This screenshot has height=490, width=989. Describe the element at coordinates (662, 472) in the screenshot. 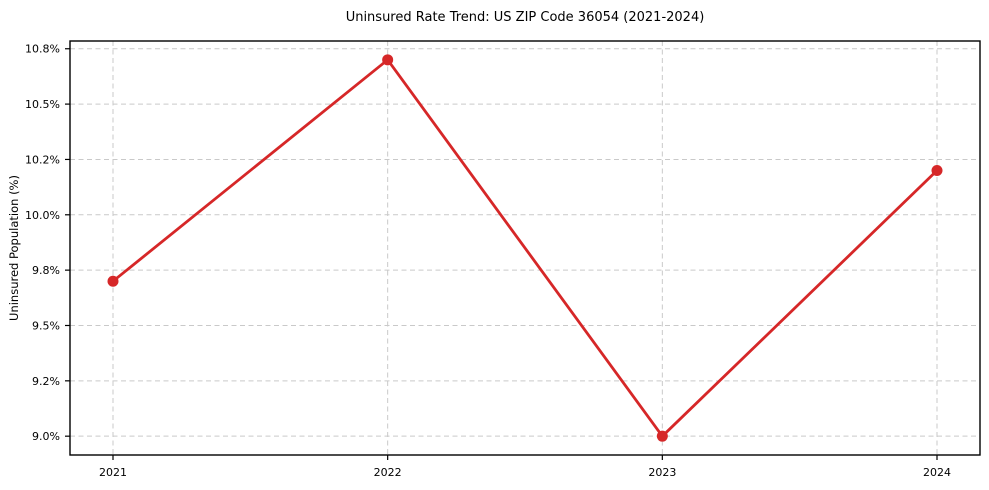

I see `x-tick-label: 2023` at that location.